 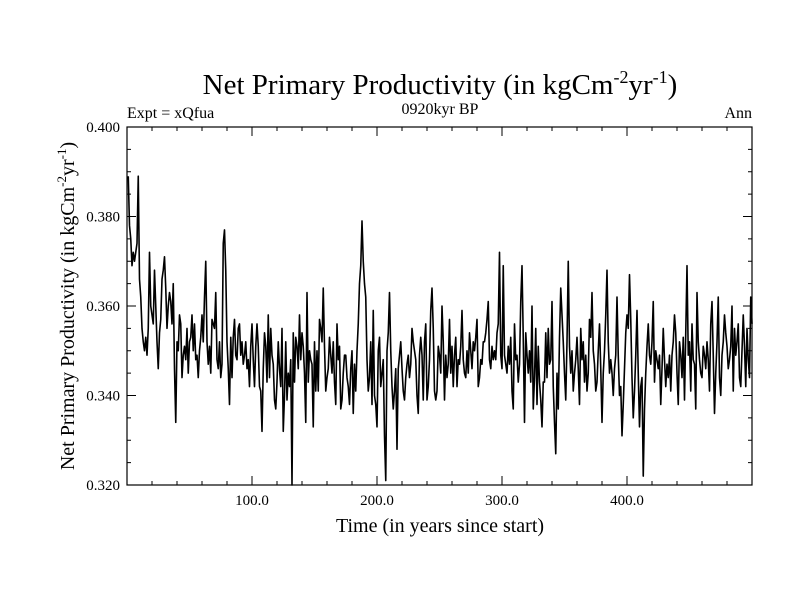 What do you see at coordinates (103, 486) in the screenshot?
I see `y-tick-label: 0.320` at bounding box center [103, 486].